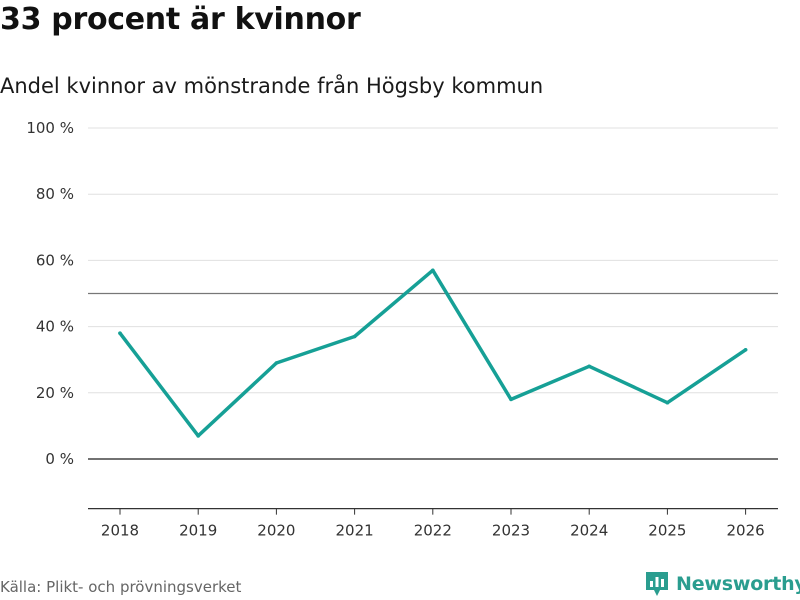 This screenshot has width=800, height=600. I want to click on y-tick-label: 0 %, so click(59, 459).